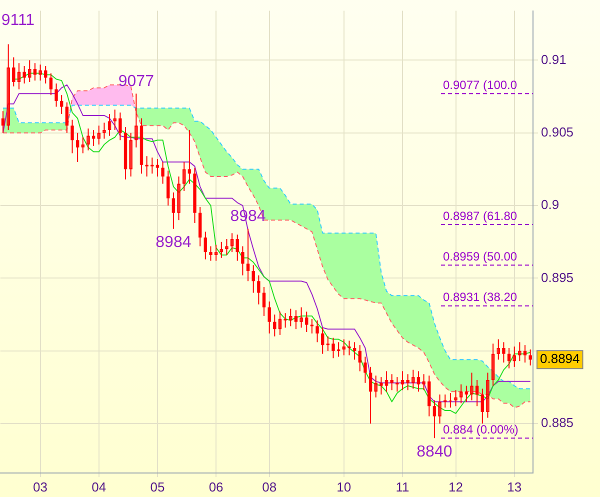 Image resolution: width=600 pixels, height=497 pixels. I want to click on y-tick-label: 0.885, so click(557, 422).